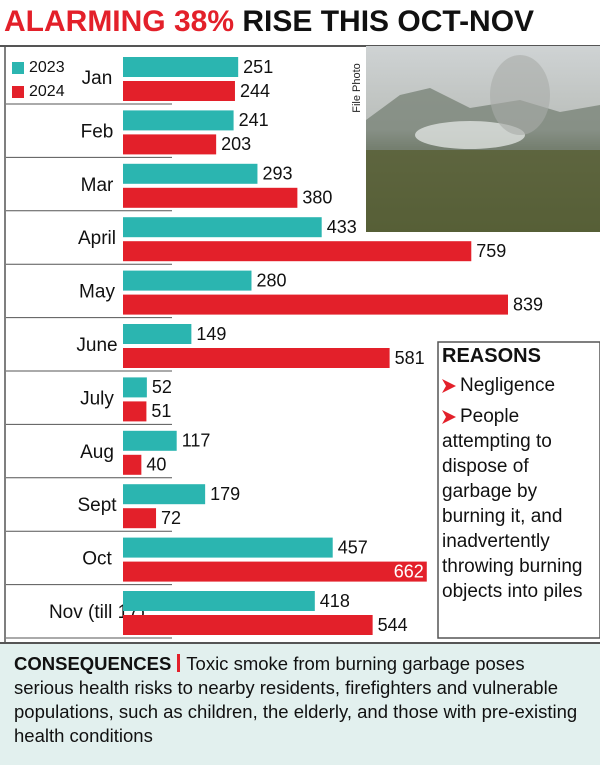 The image size is (600, 765). What do you see at coordinates (97, 185) in the screenshot?
I see `category-label: Mar` at bounding box center [97, 185].